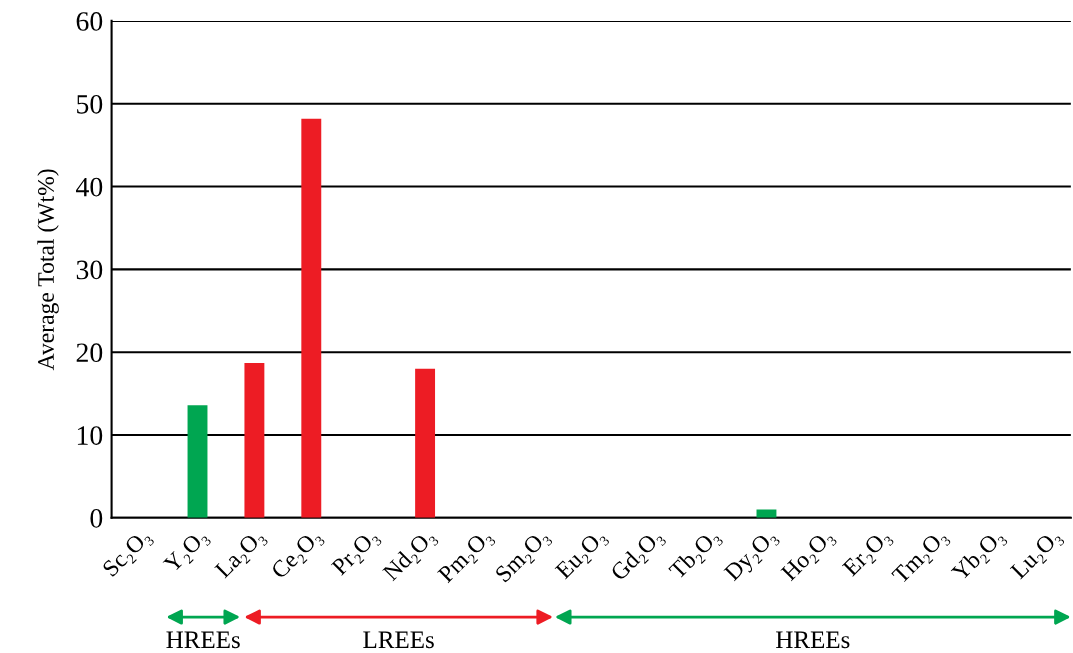 The image size is (1073, 653). Describe the element at coordinates (356, 553) in the screenshot. I see `x-tick-label: Pr₂O₃` at that location.